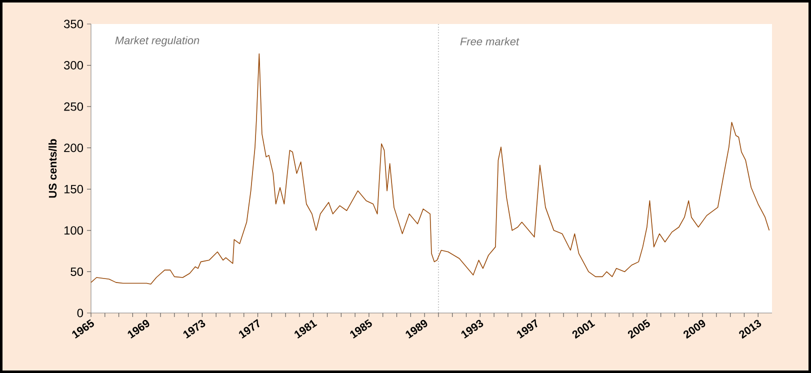  What do you see at coordinates (74, 148) in the screenshot?
I see `y-tick-label: 200` at bounding box center [74, 148].